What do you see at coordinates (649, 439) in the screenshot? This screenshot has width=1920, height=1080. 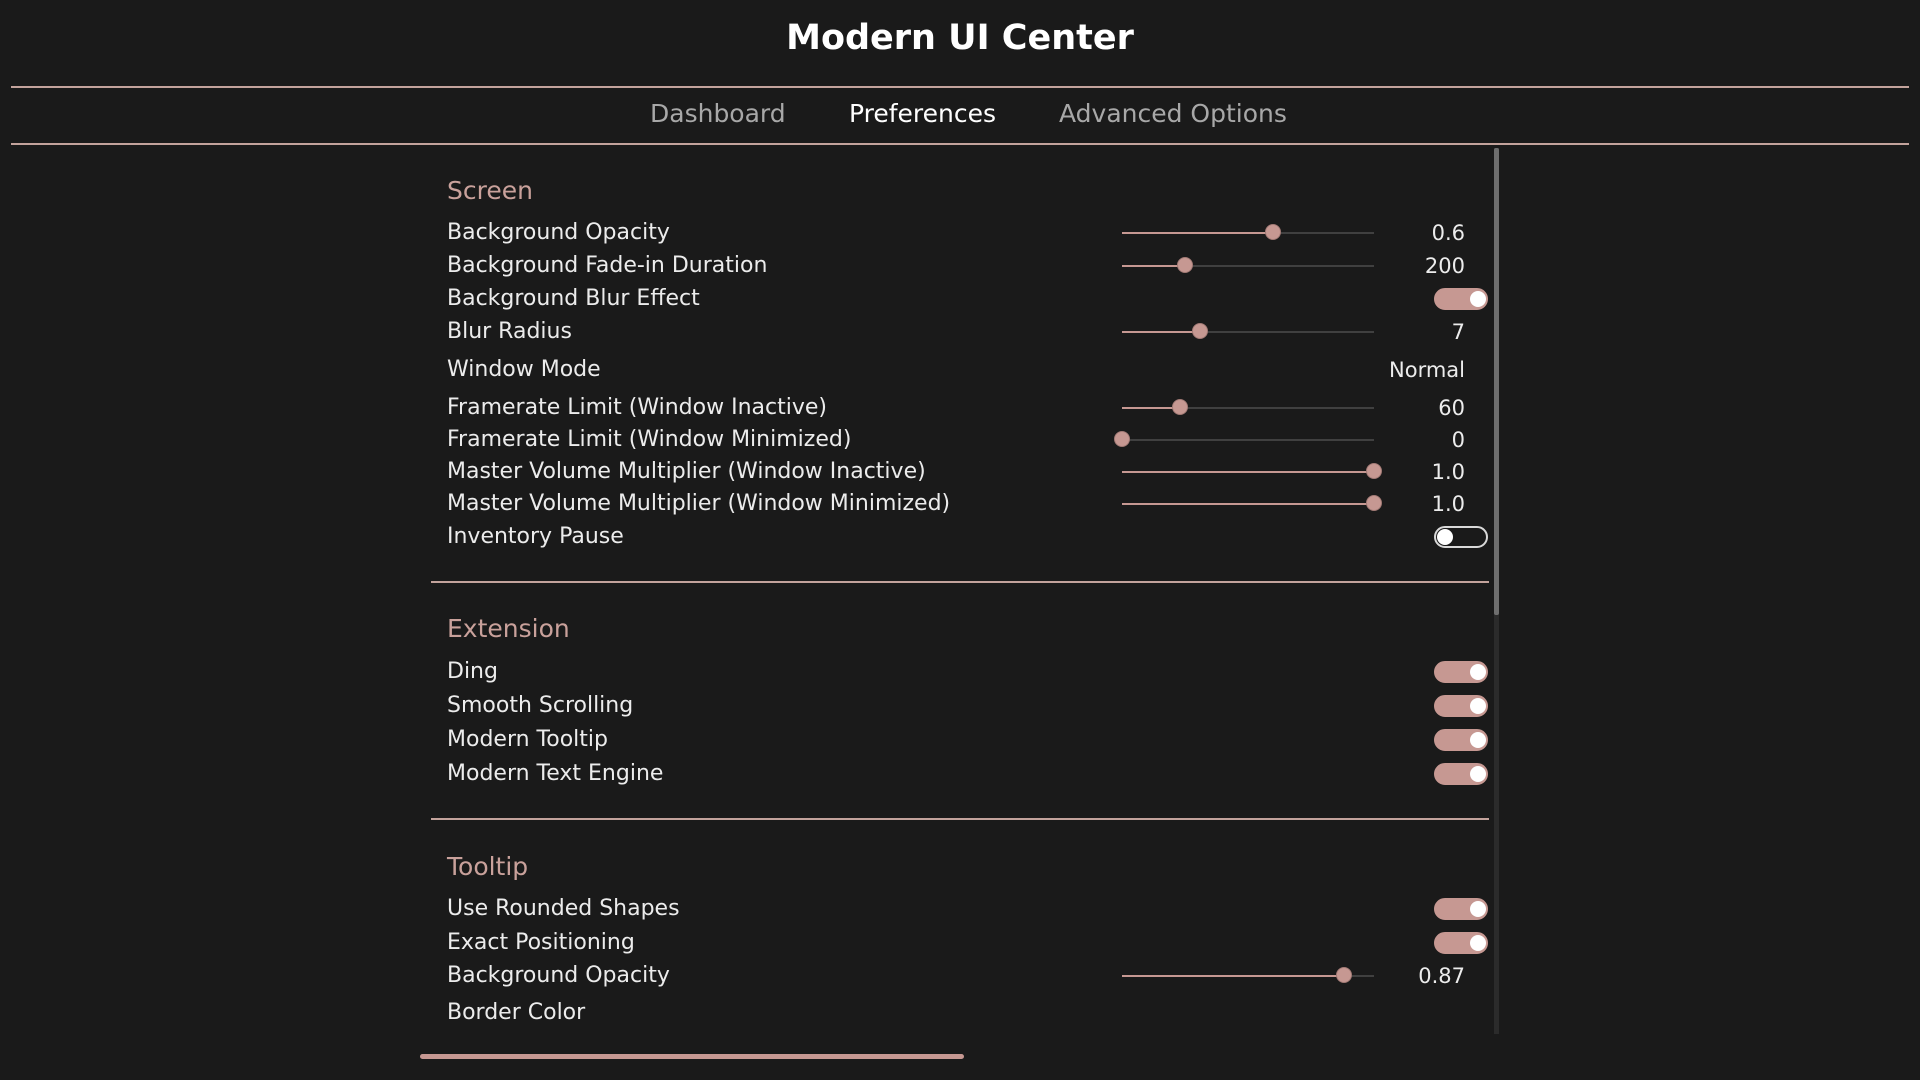 I see `setting-label: Framerate Limit (Window Minimized)` at bounding box center [649, 439].